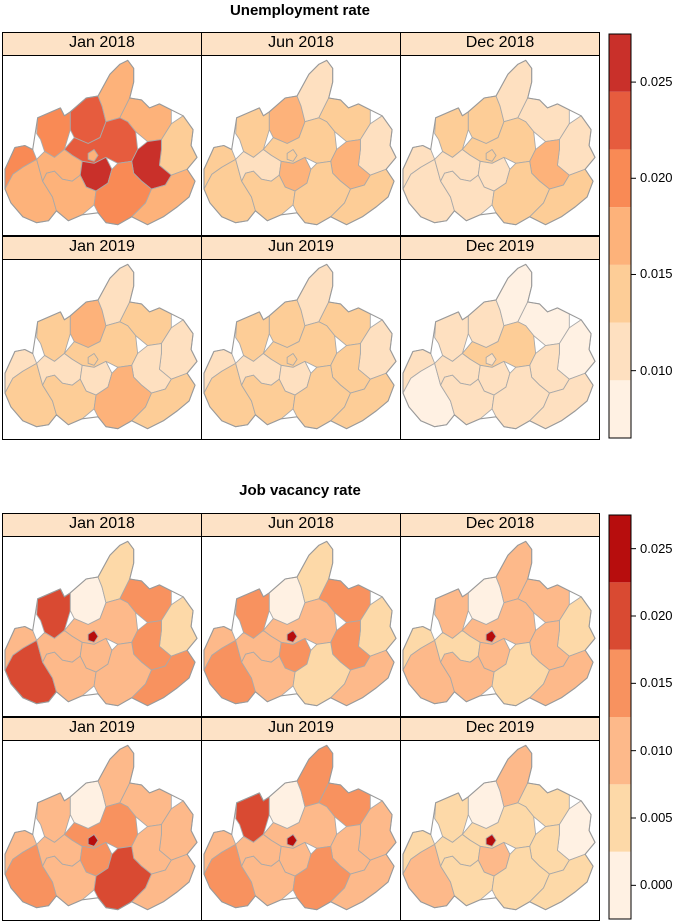 Image resolution: width=685 pixels, height=924 pixels. I want to click on legend-tick-label: 0.005, so click(656, 817).